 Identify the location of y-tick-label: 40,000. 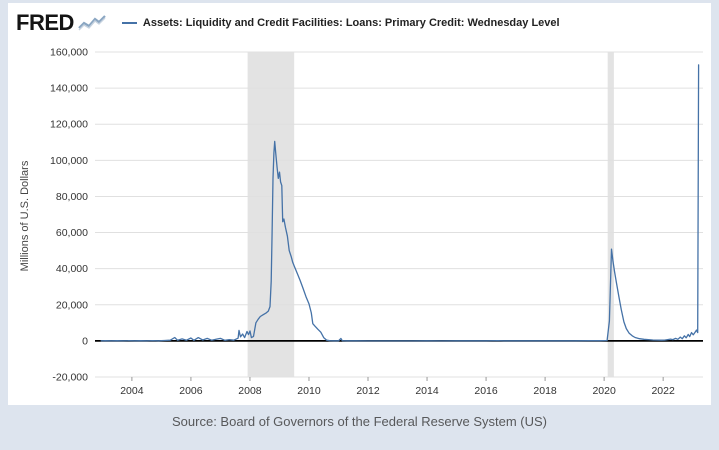
(72, 269).